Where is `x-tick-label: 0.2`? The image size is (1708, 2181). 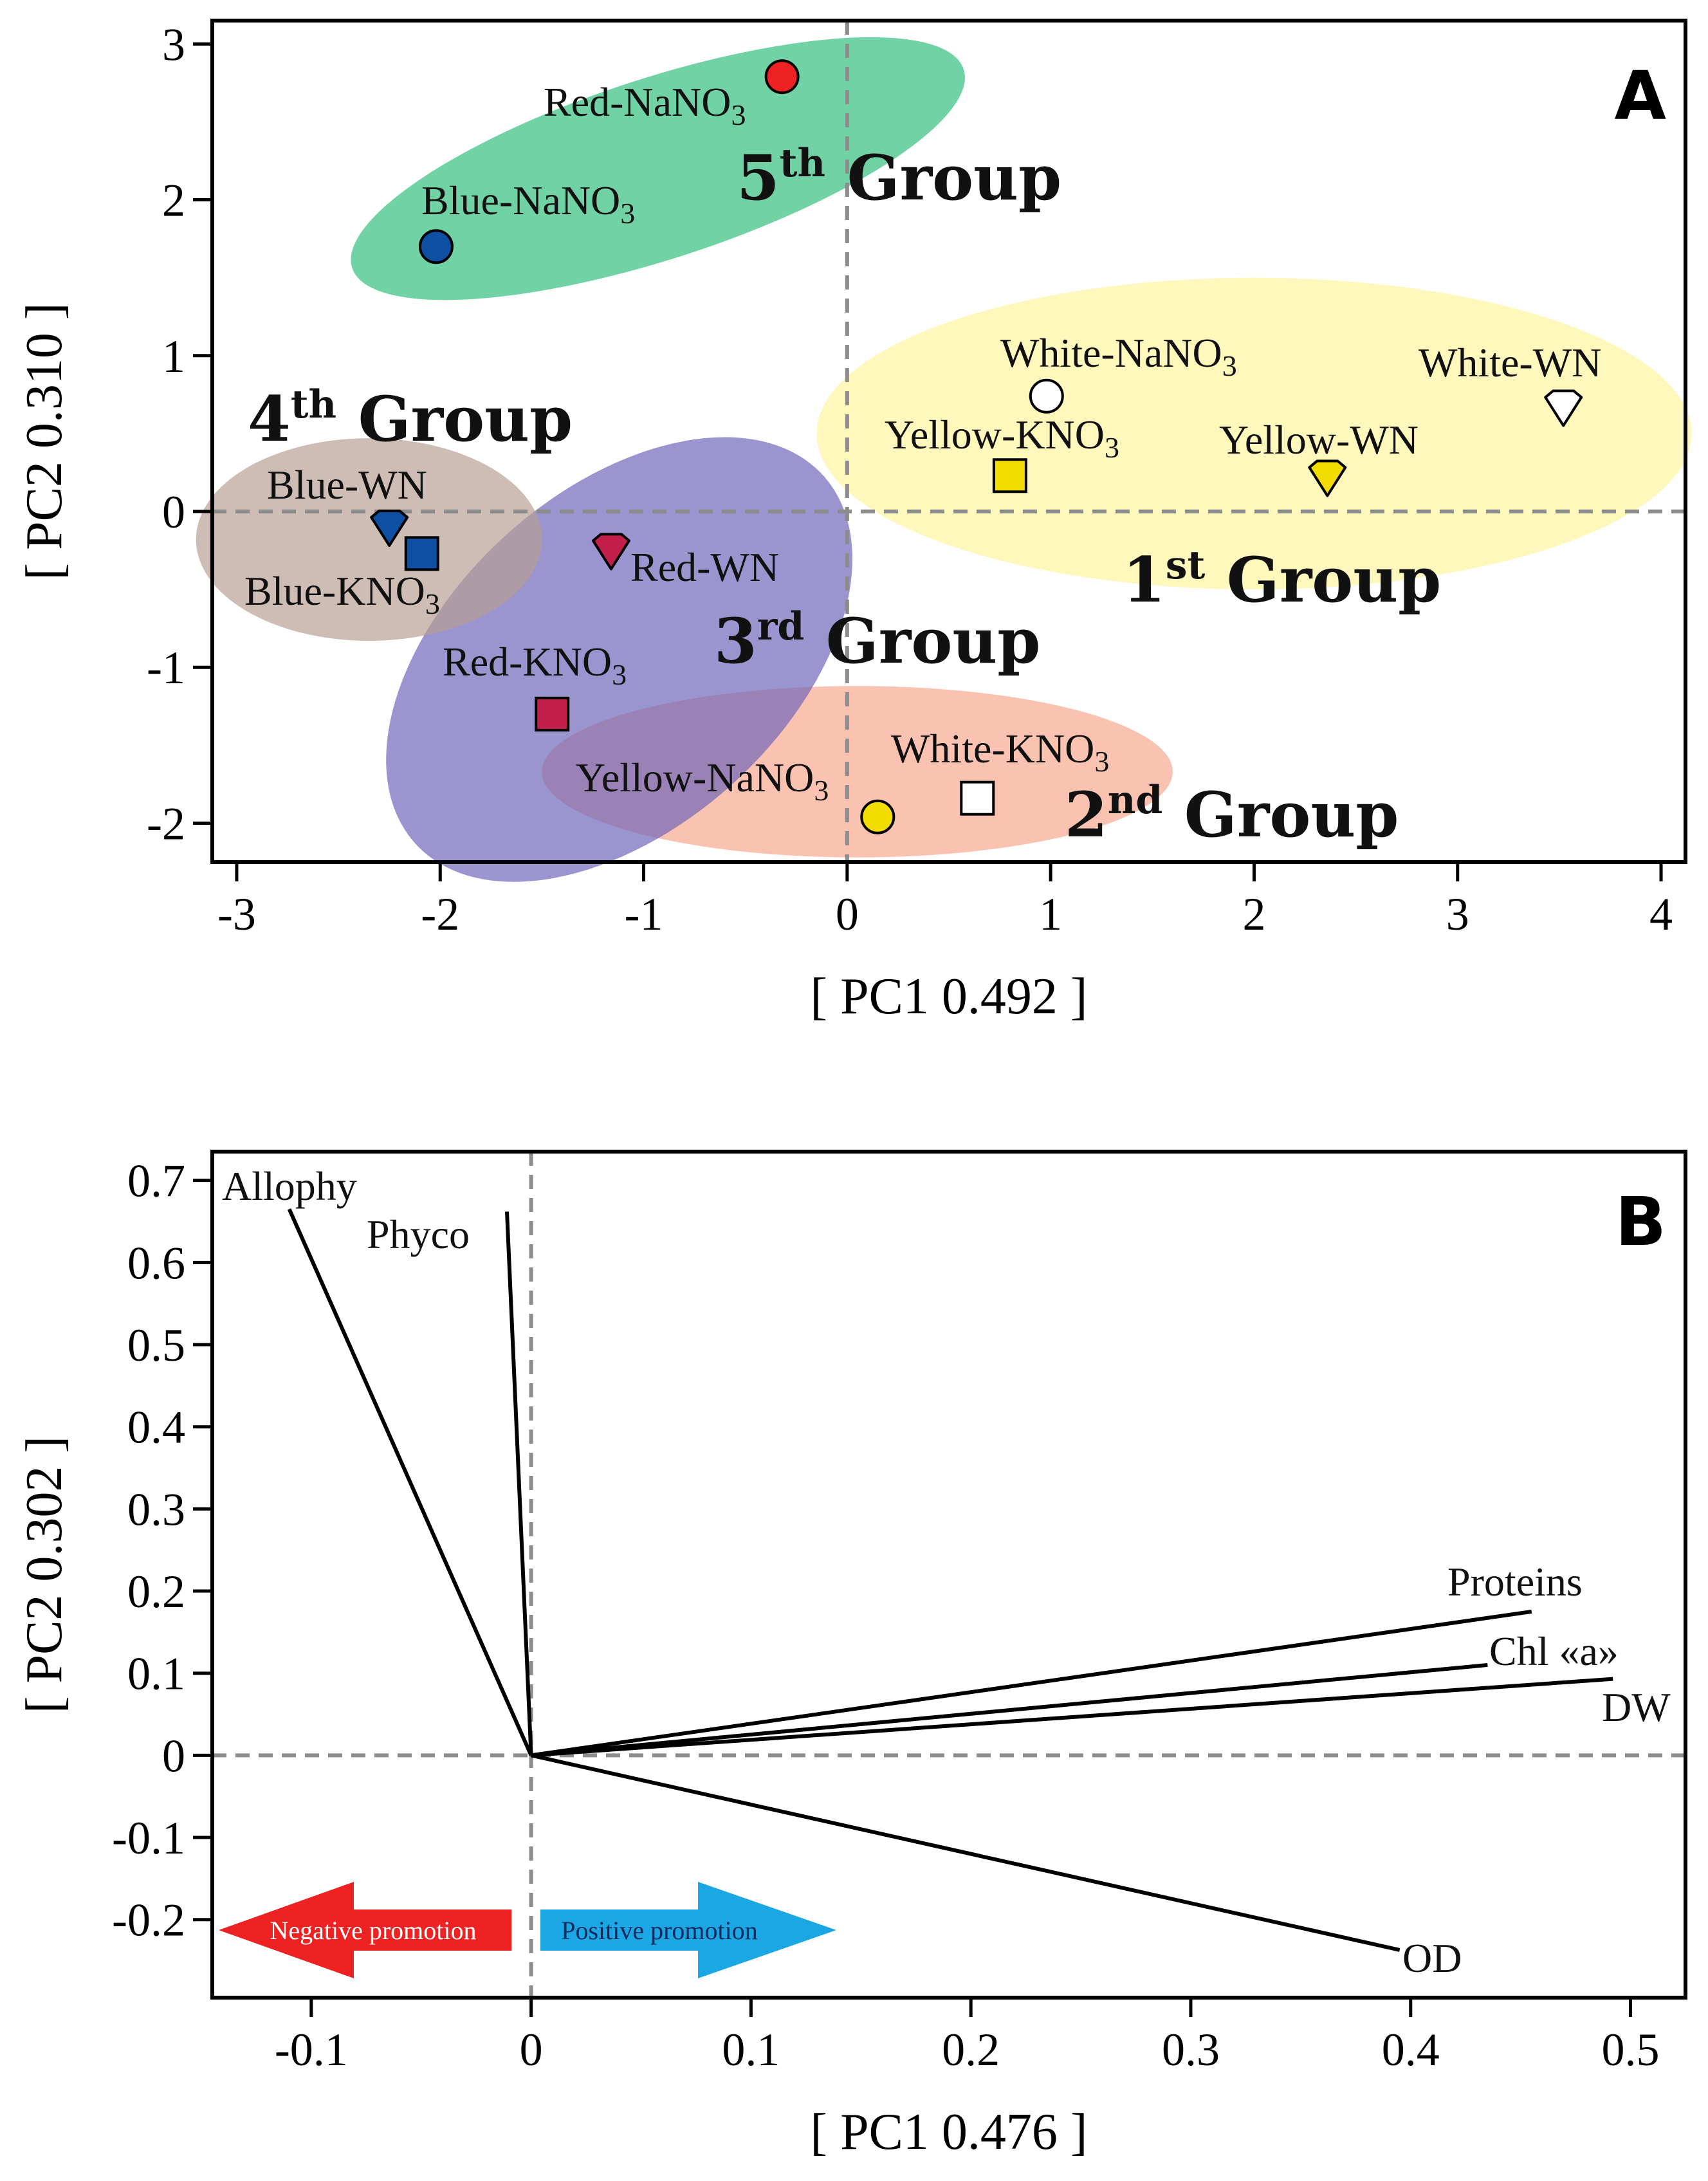 x-tick-label: 0.2 is located at coordinates (971, 2049).